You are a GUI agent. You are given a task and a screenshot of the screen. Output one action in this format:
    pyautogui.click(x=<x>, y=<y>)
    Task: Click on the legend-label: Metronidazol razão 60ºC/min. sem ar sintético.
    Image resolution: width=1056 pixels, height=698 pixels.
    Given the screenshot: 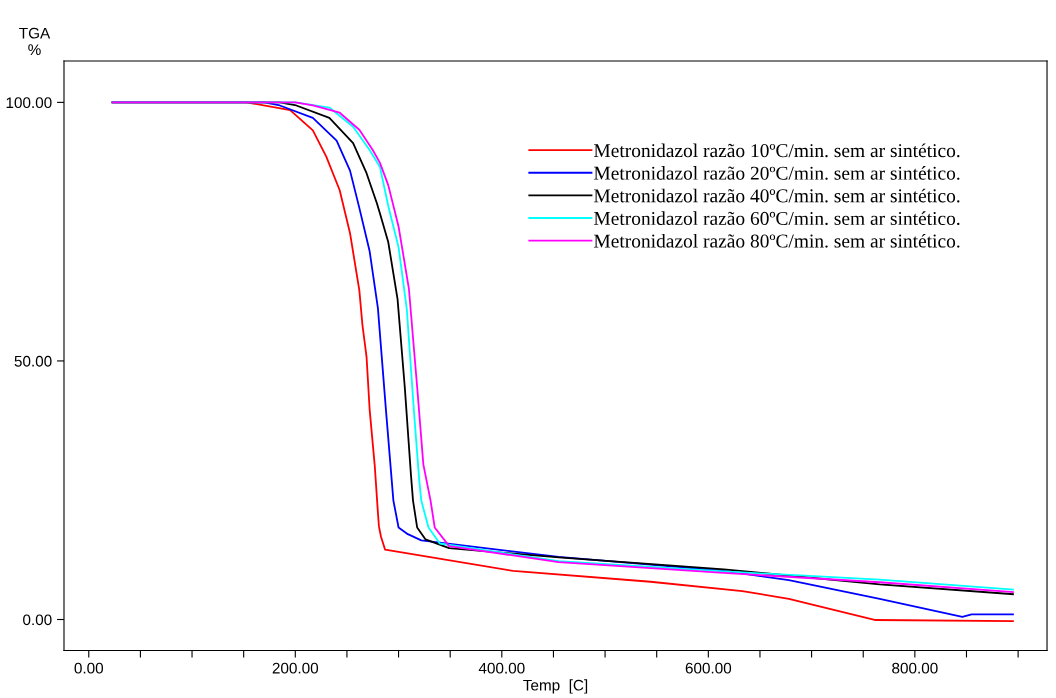 What is the action you would take?
    pyautogui.click(x=776, y=218)
    